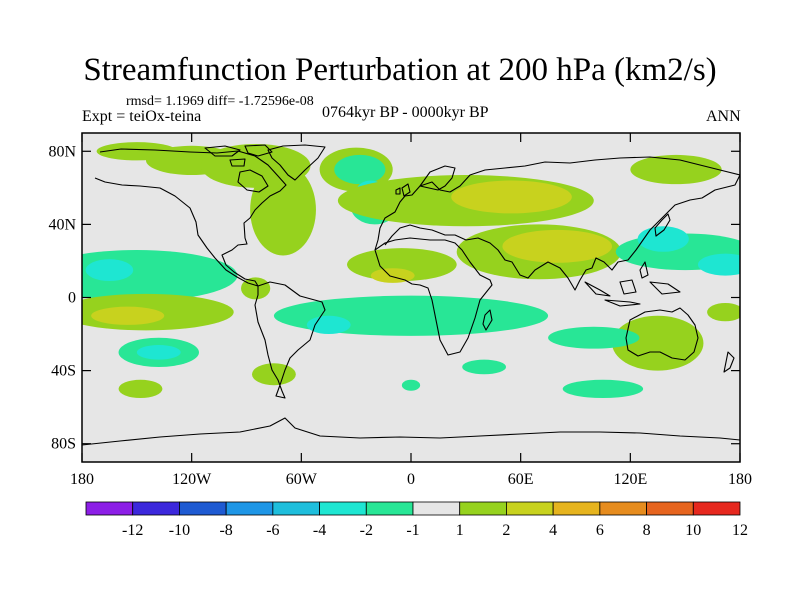  Describe the element at coordinates (433, 296) in the screenshot. I see `coastline-africa` at that location.